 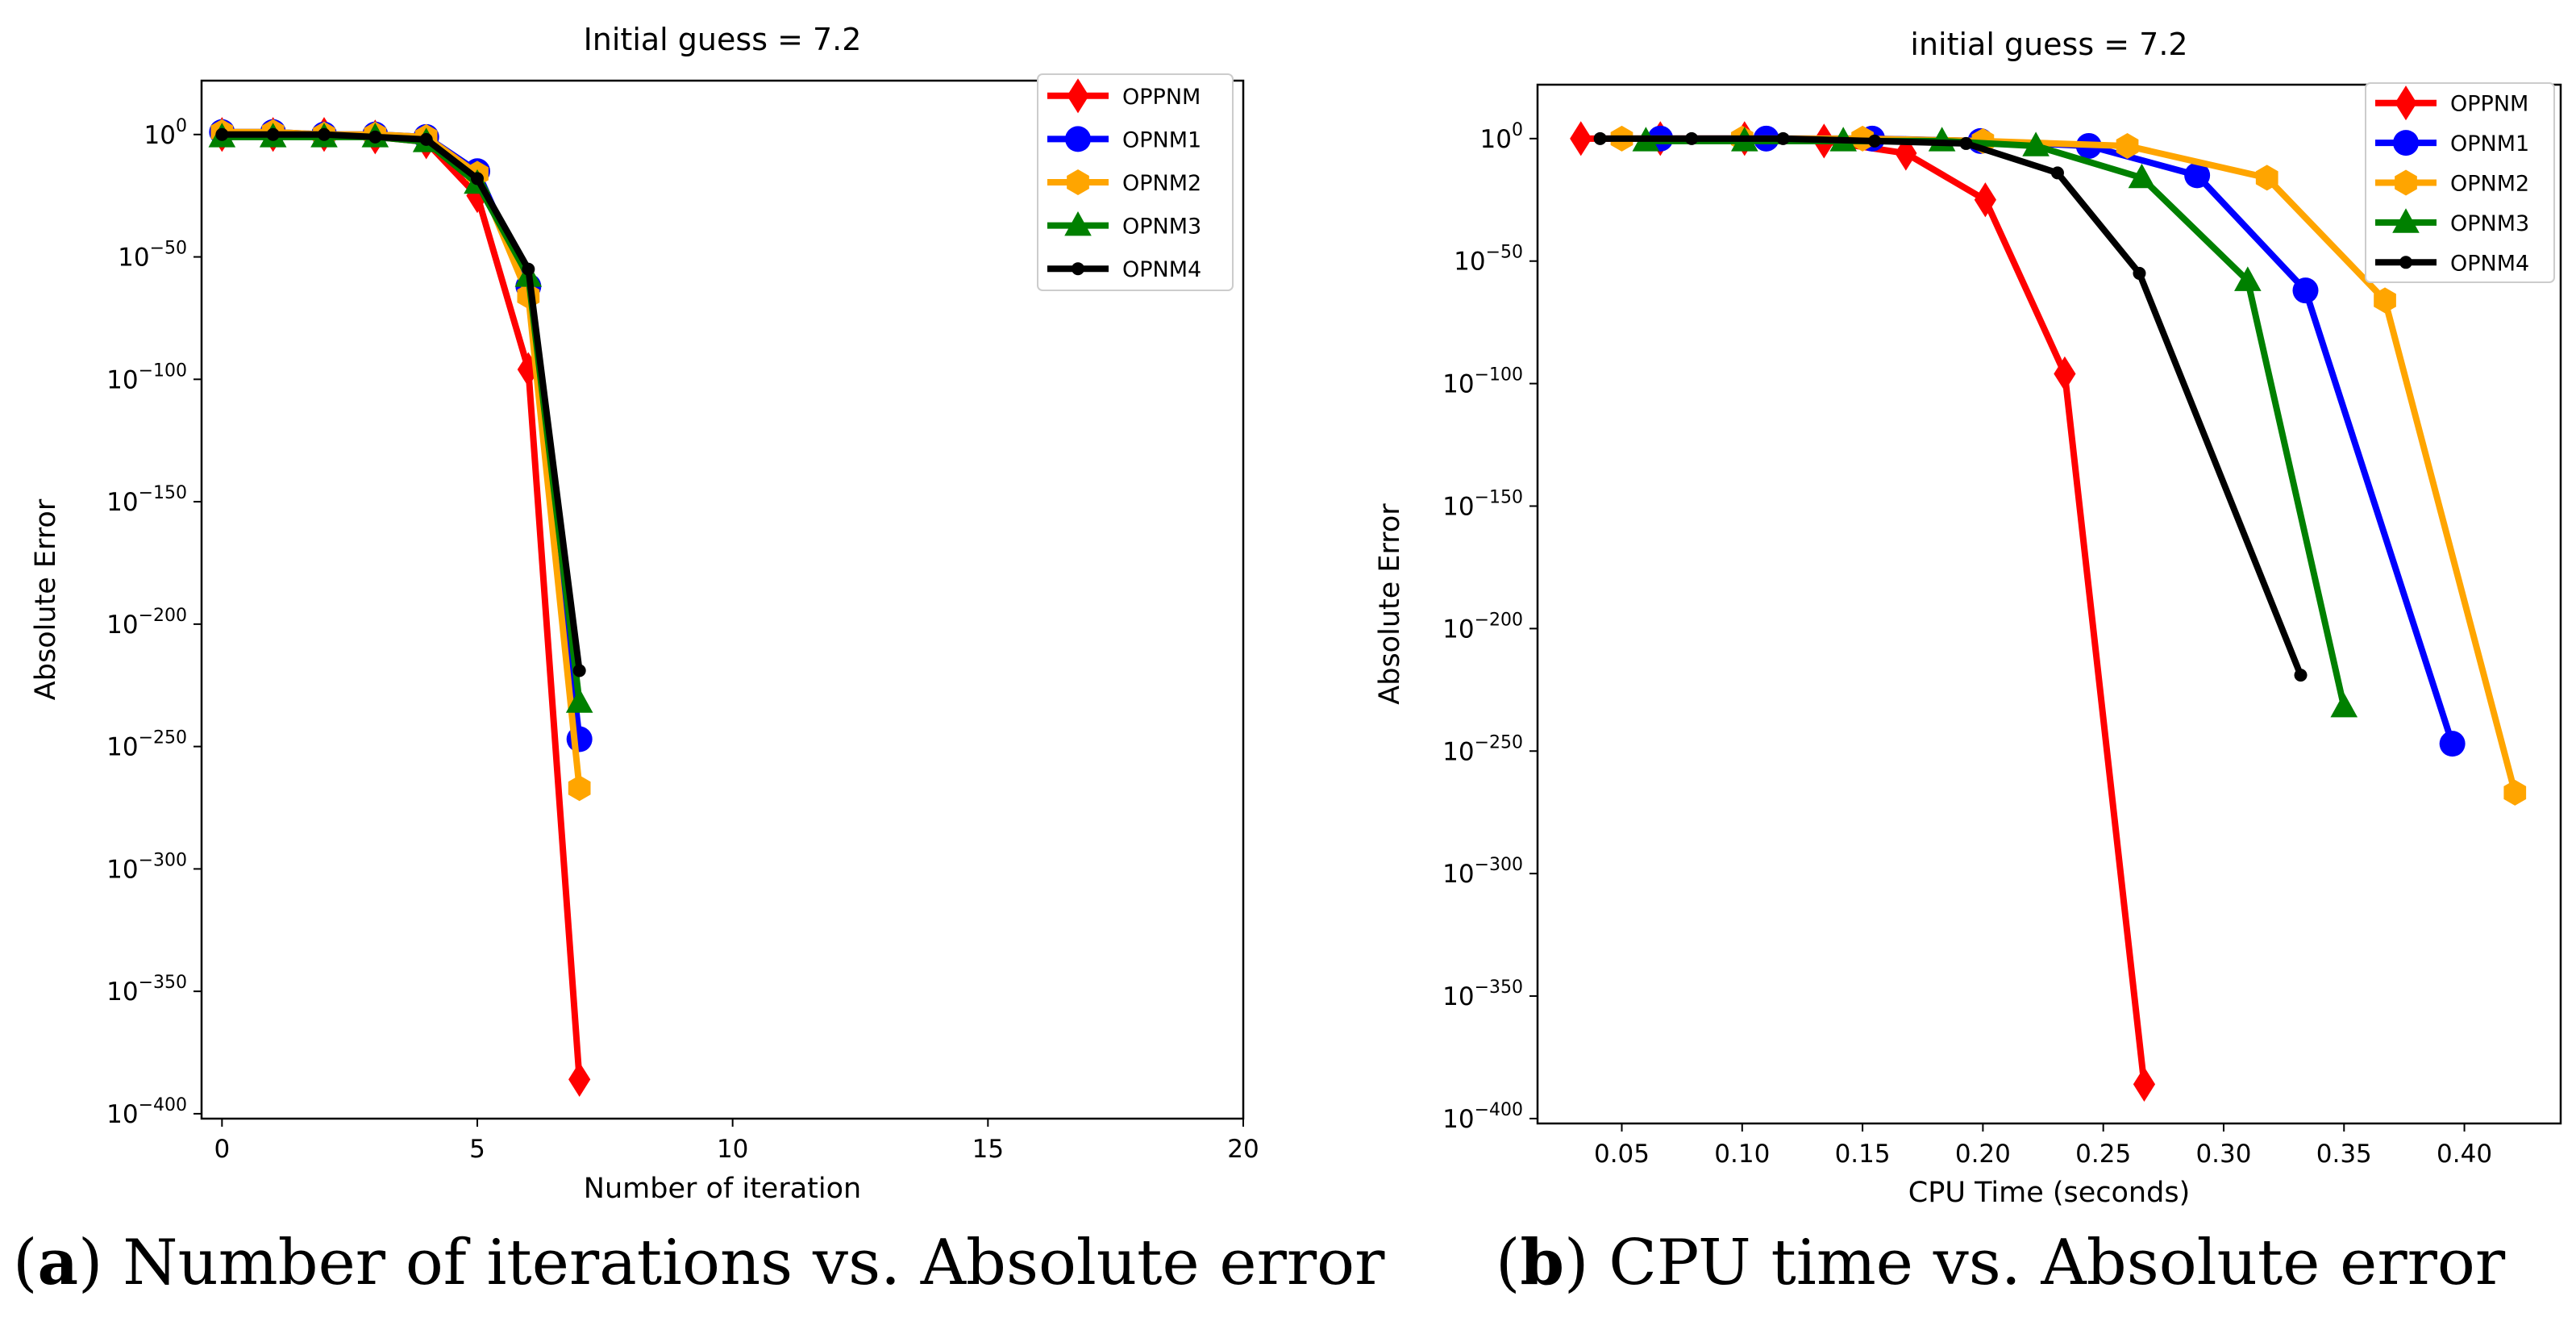 I want to click on y-tick-label: 10−400, so click(x=147, y=1112).